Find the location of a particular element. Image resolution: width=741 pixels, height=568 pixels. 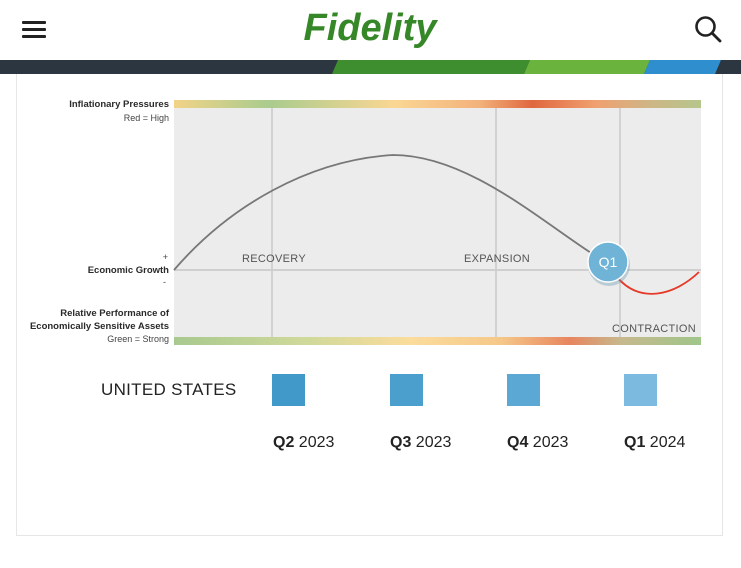

performance-band is located at coordinates (437, 341).